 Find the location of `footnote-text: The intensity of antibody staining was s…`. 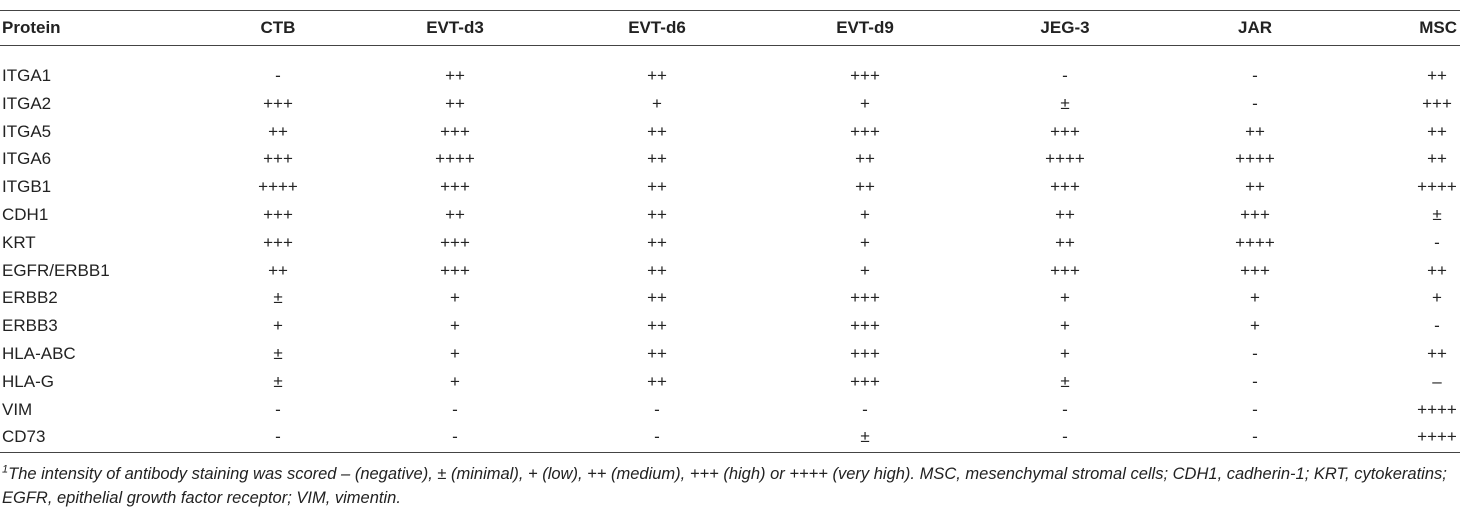

footnote-text: The intensity of antibody staining was s… is located at coordinates (724, 486).